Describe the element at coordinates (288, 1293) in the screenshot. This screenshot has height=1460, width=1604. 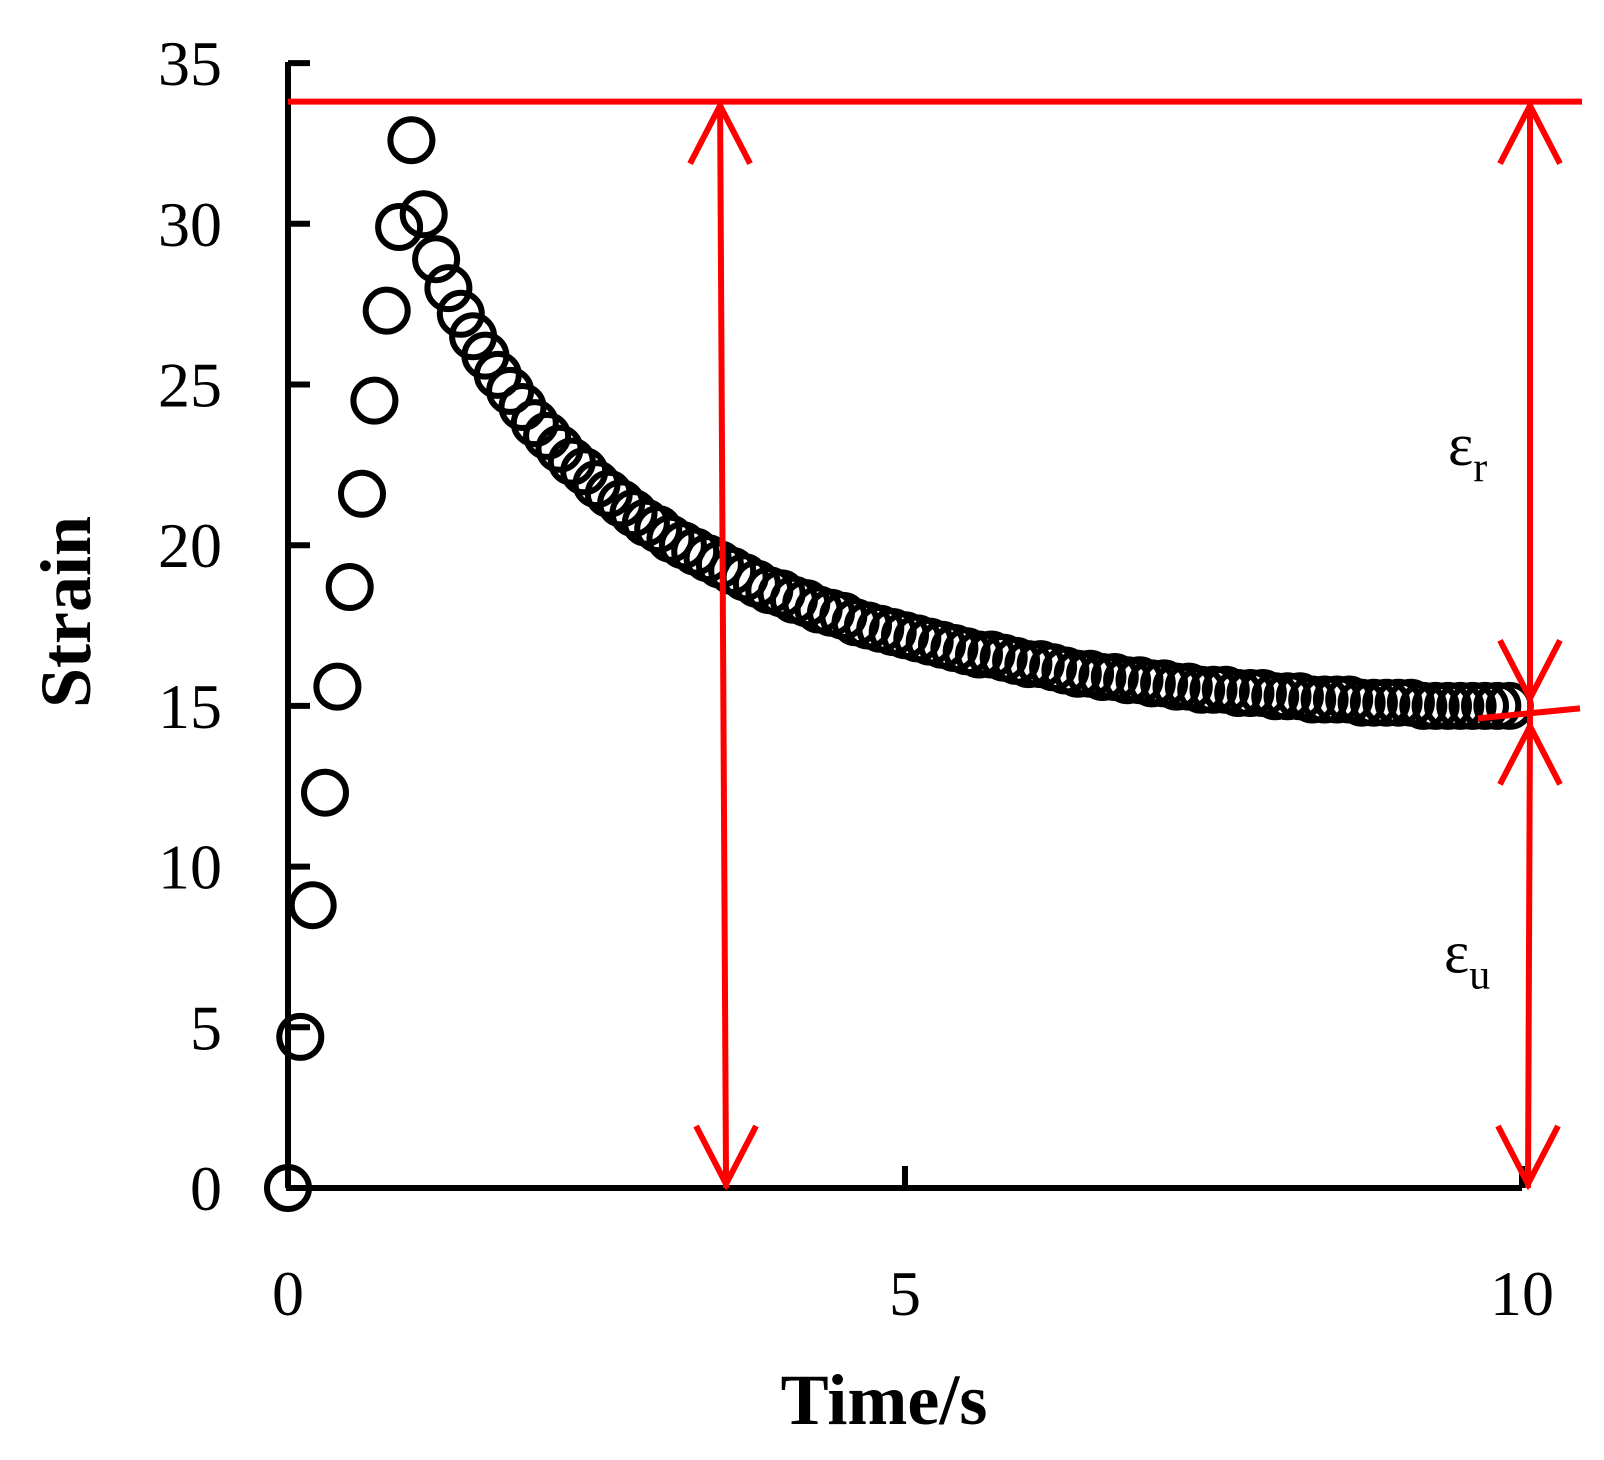
I see `x-tick-label-0: 0` at that location.